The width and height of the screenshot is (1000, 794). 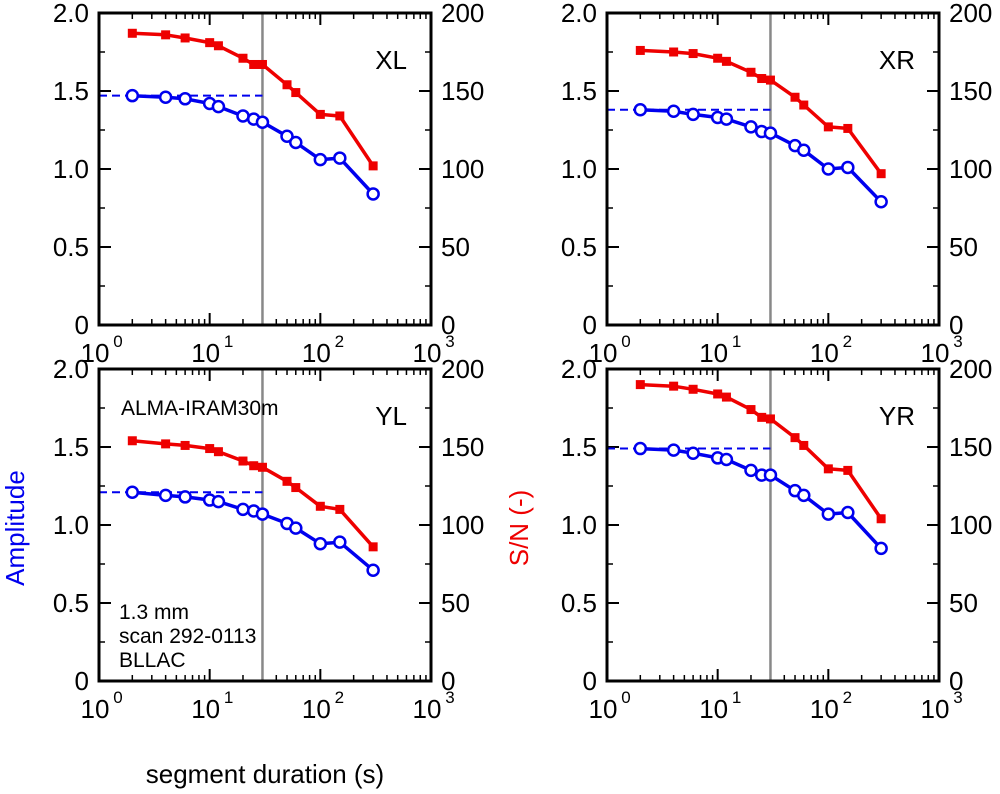 I want to click on annotation-text: scan 292-0113, so click(x=187, y=636).